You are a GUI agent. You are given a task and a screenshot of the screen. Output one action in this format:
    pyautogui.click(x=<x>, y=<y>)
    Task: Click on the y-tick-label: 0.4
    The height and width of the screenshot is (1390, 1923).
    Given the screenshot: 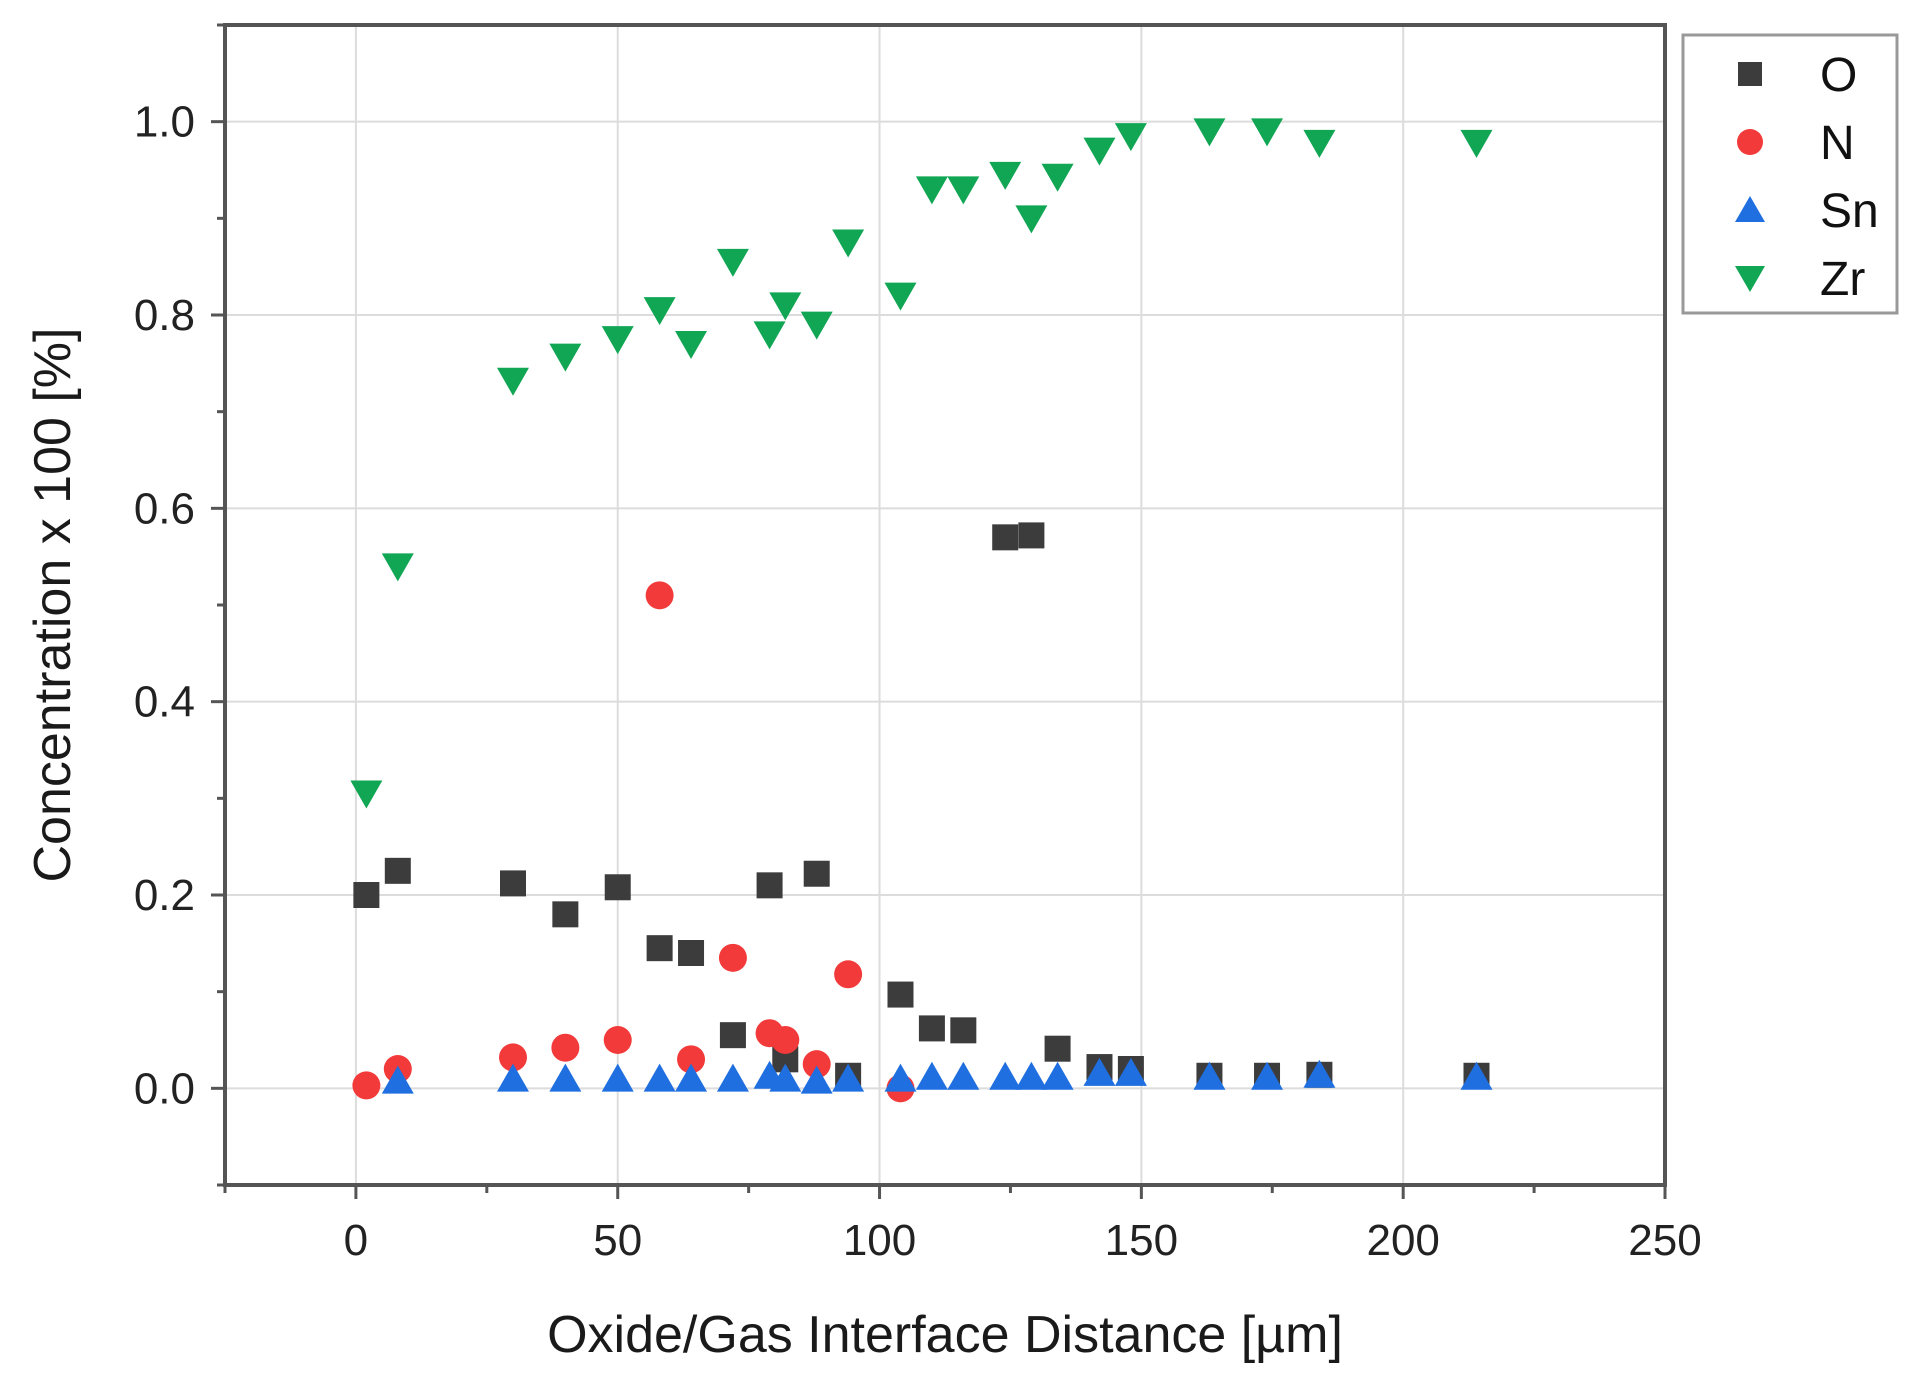 What is the action you would take?
    pyautogui.click(x=164, y=702)
    